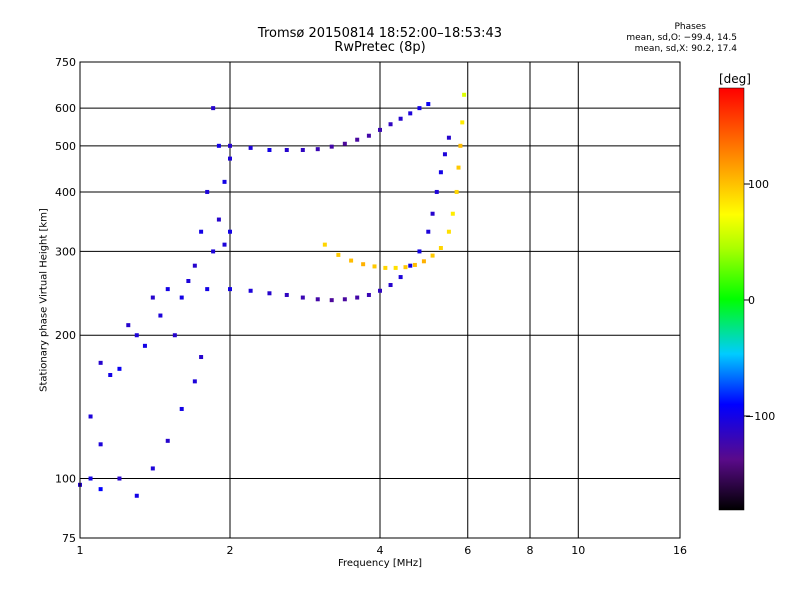 The width and height of the screenshot is (800, 600). What do you see at coordinates (65, 479) in the screenshot?
I see `y-tick-label: 100` at bounding box center [65, 479].